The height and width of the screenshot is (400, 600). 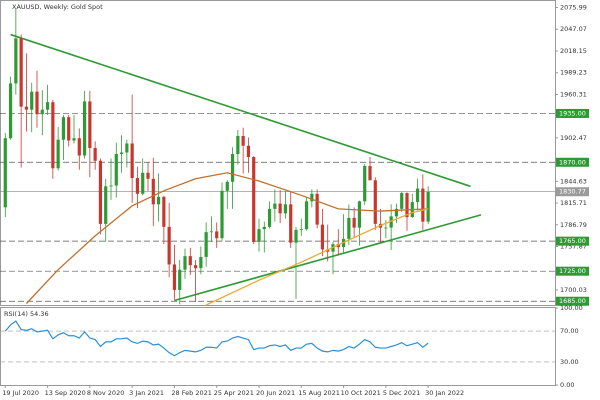 What do you see at coordinates (571, 308) in the screenshot?
I see `rsi-tick-label: 100.00` at bounding box center [571, 308].